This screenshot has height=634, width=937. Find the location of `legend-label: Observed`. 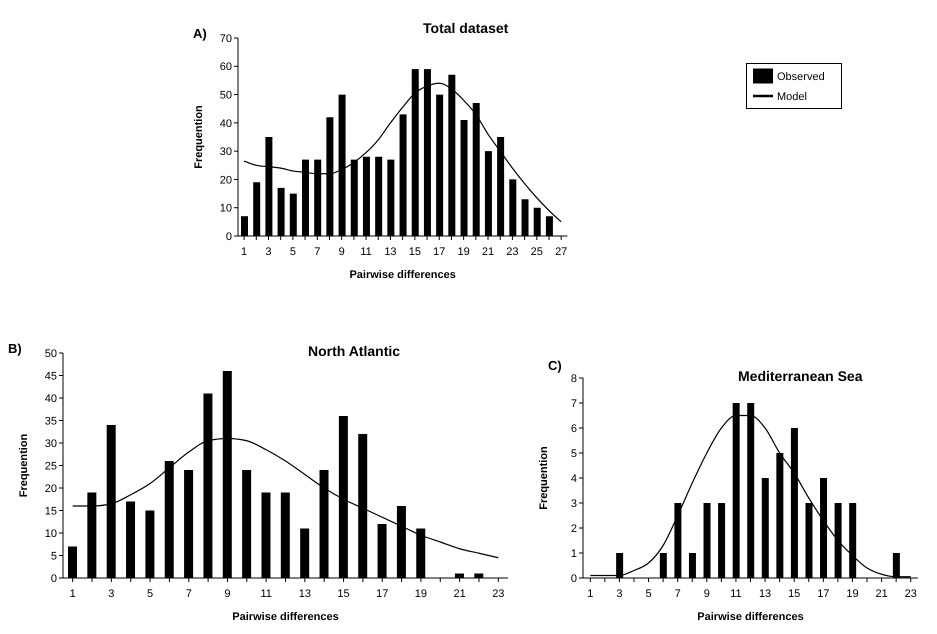

legend-label: Observed is located at coordinates (801, 77).